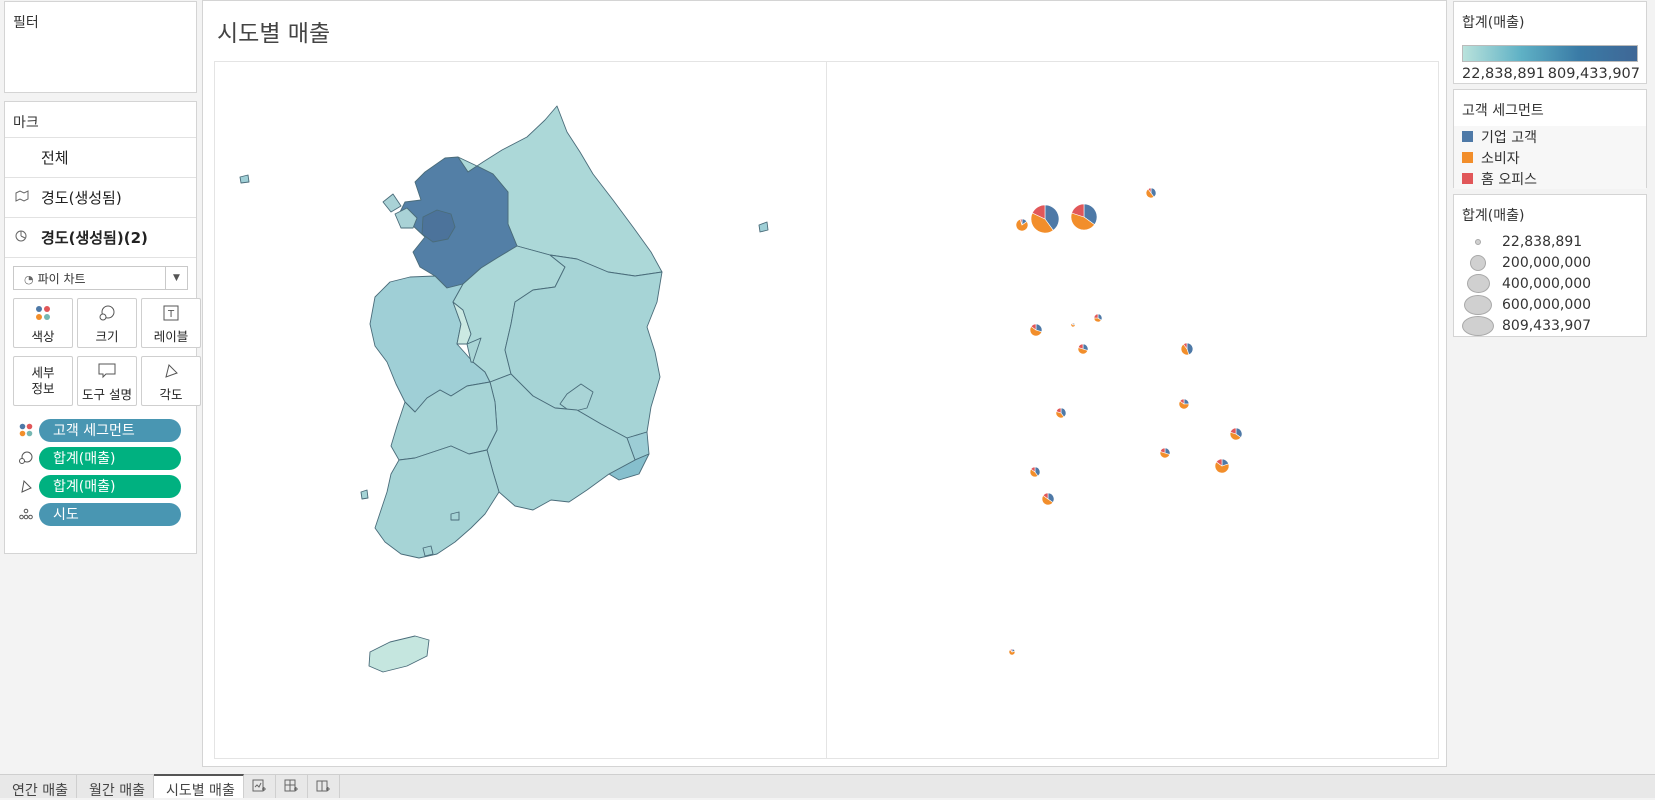 This screenshot has height=800, width=1655. What do you see at coordinates (115, 786) in the screenshot?
I see `tab-monthly-sales: 월간 매출` at bounding box center [115, 786].